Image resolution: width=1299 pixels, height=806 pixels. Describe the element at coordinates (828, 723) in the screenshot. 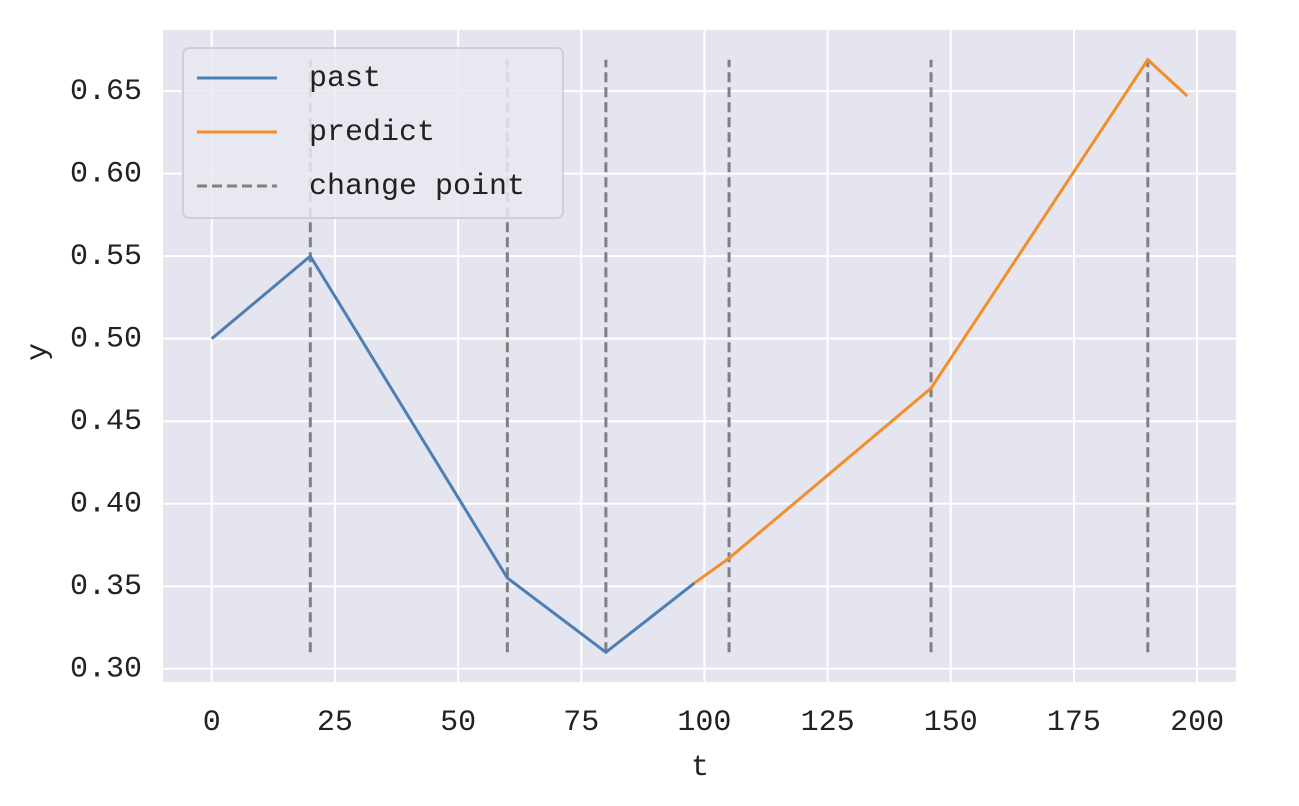

I see `x-tick-label: 125` at that location.